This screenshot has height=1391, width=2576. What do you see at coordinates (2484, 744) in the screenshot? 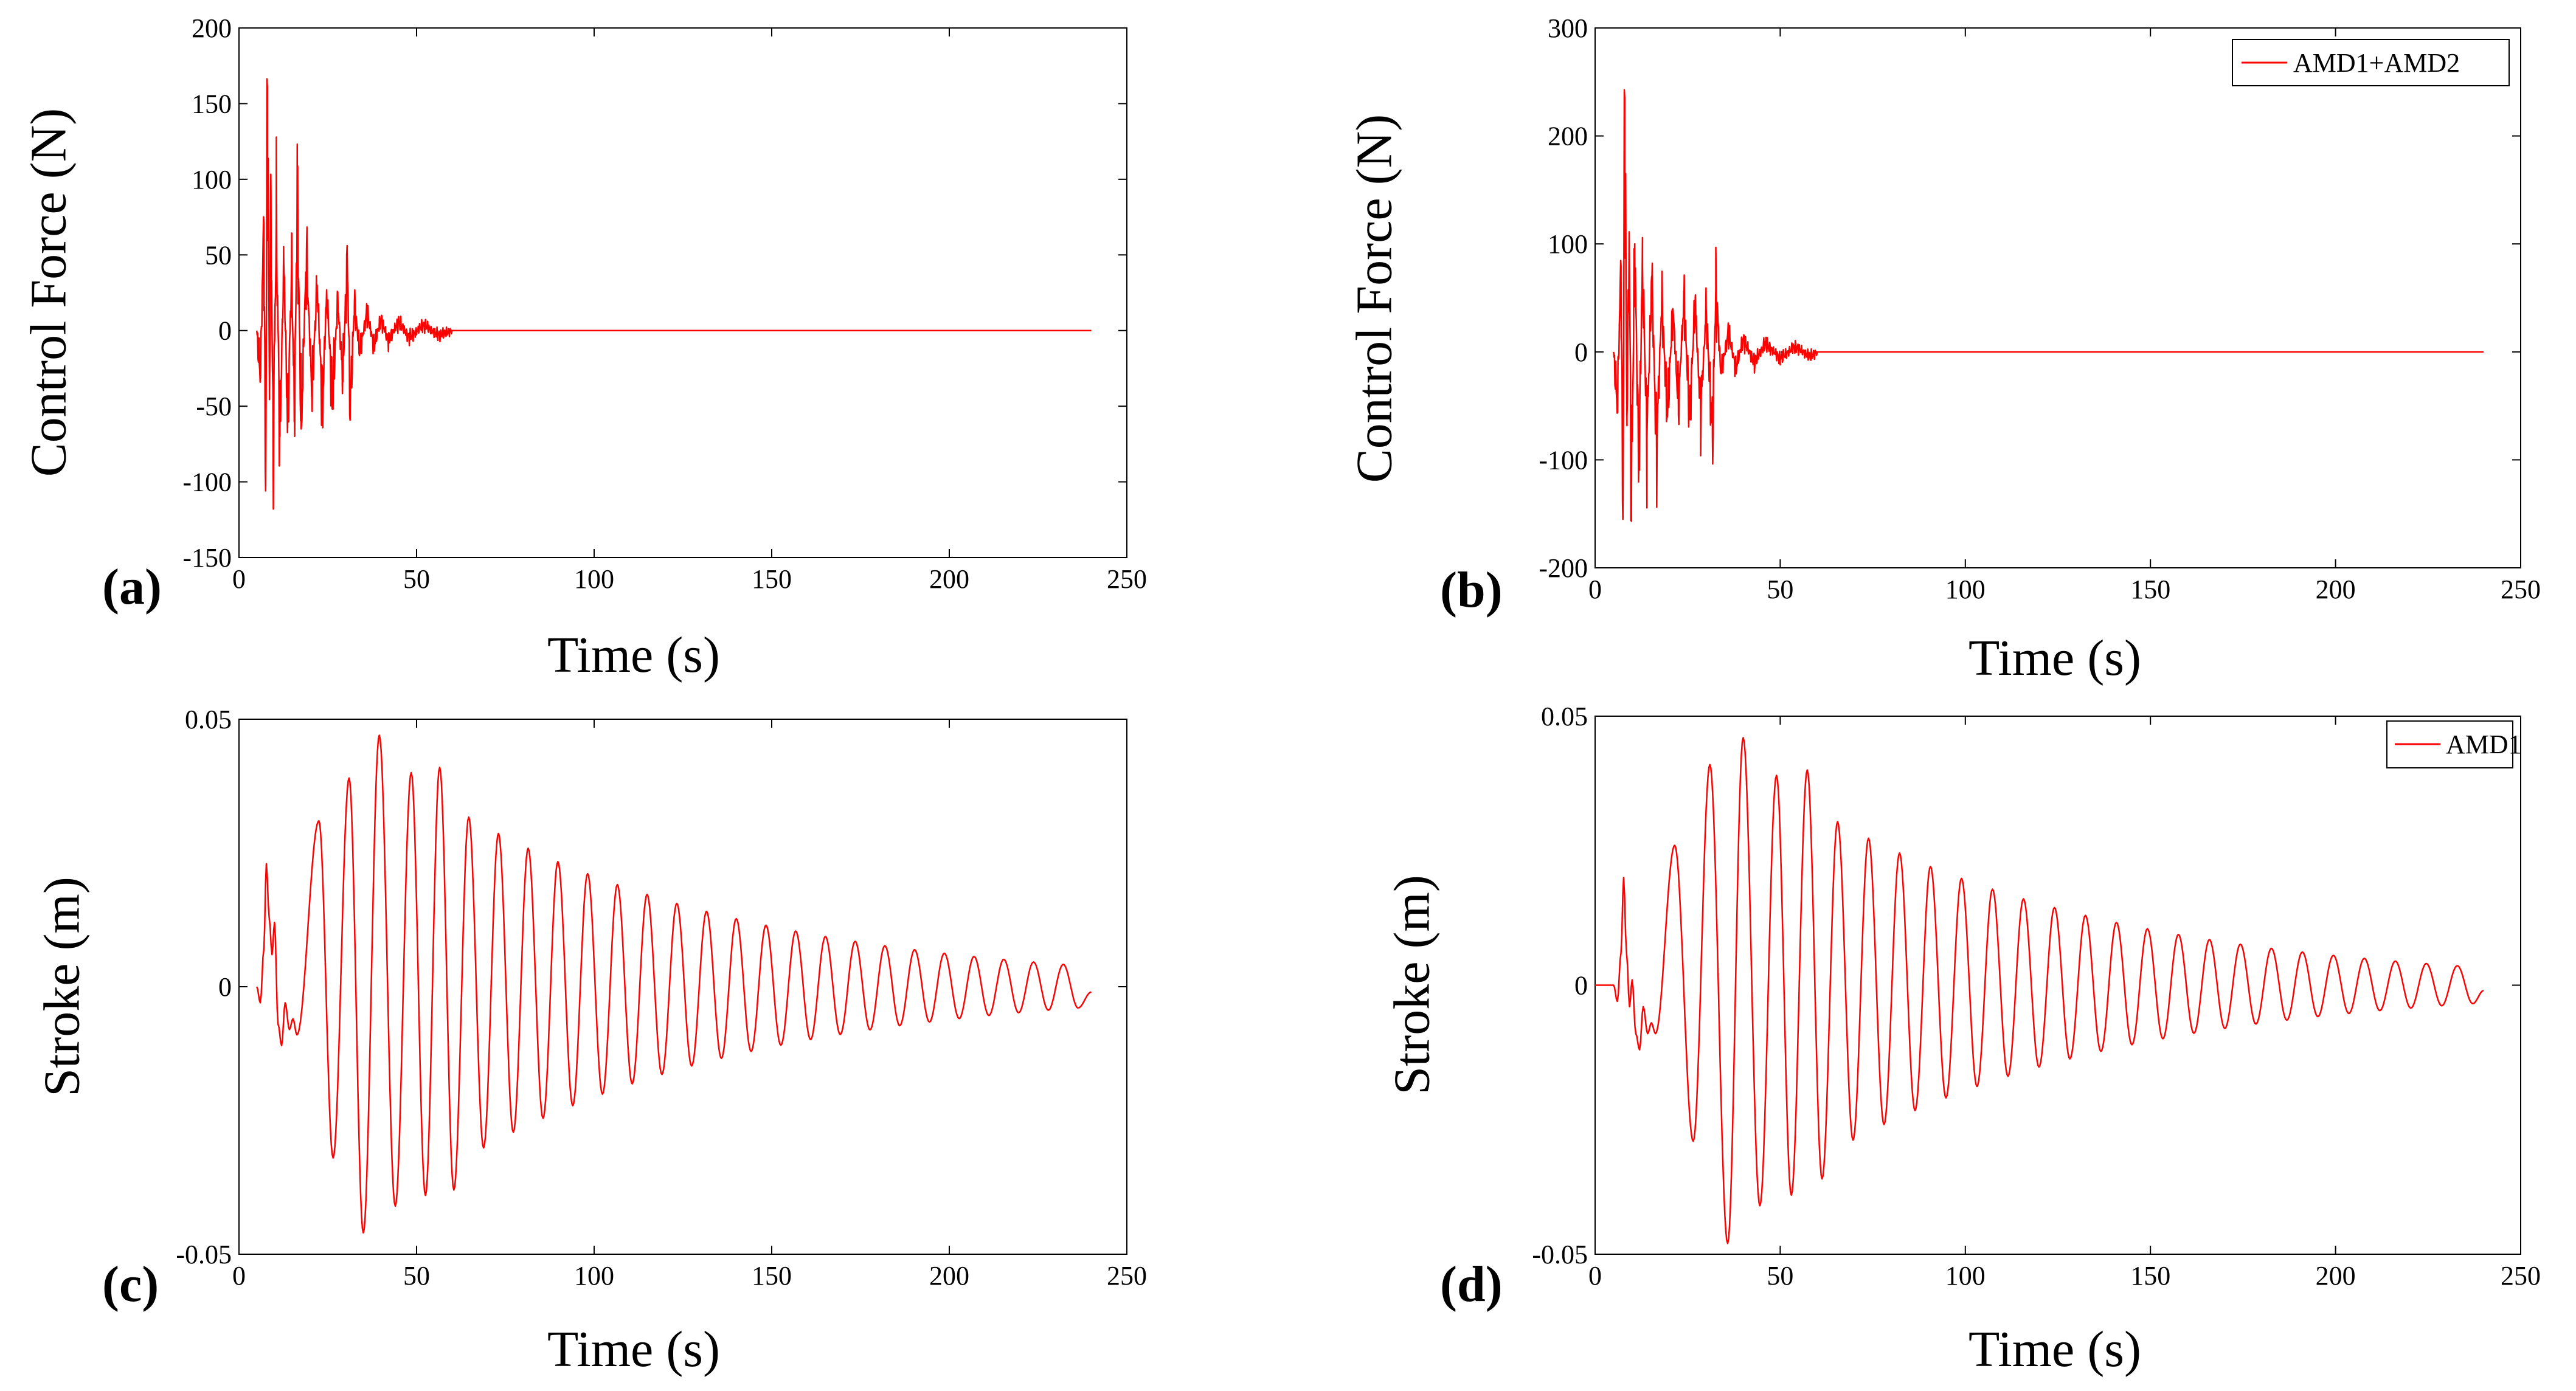
I see `panel-d-legend-label: AMD1` at bounding box center [2484, 744].